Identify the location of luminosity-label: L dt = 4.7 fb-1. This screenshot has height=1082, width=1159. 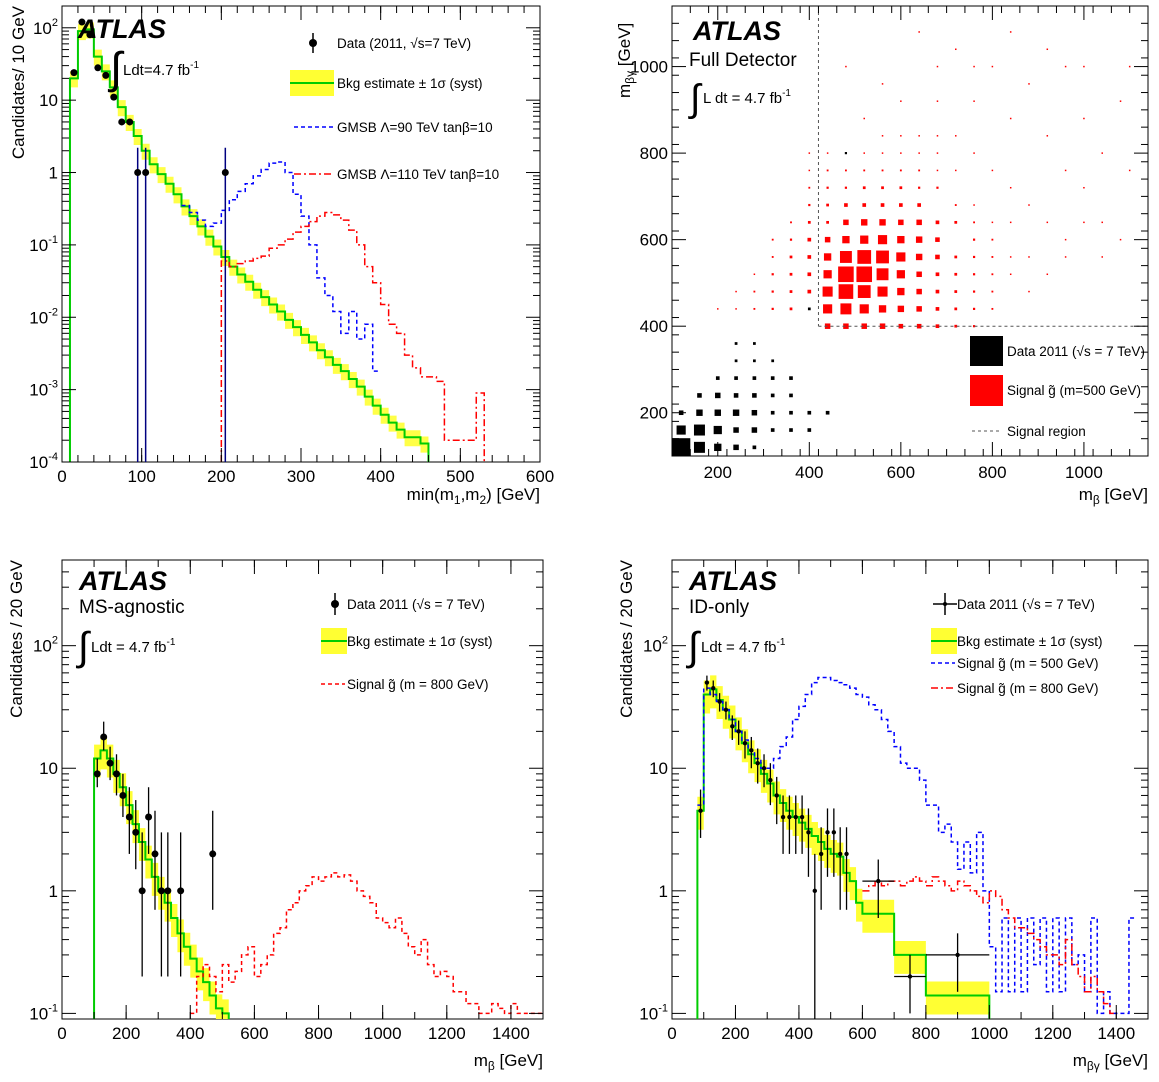
(747, 97).